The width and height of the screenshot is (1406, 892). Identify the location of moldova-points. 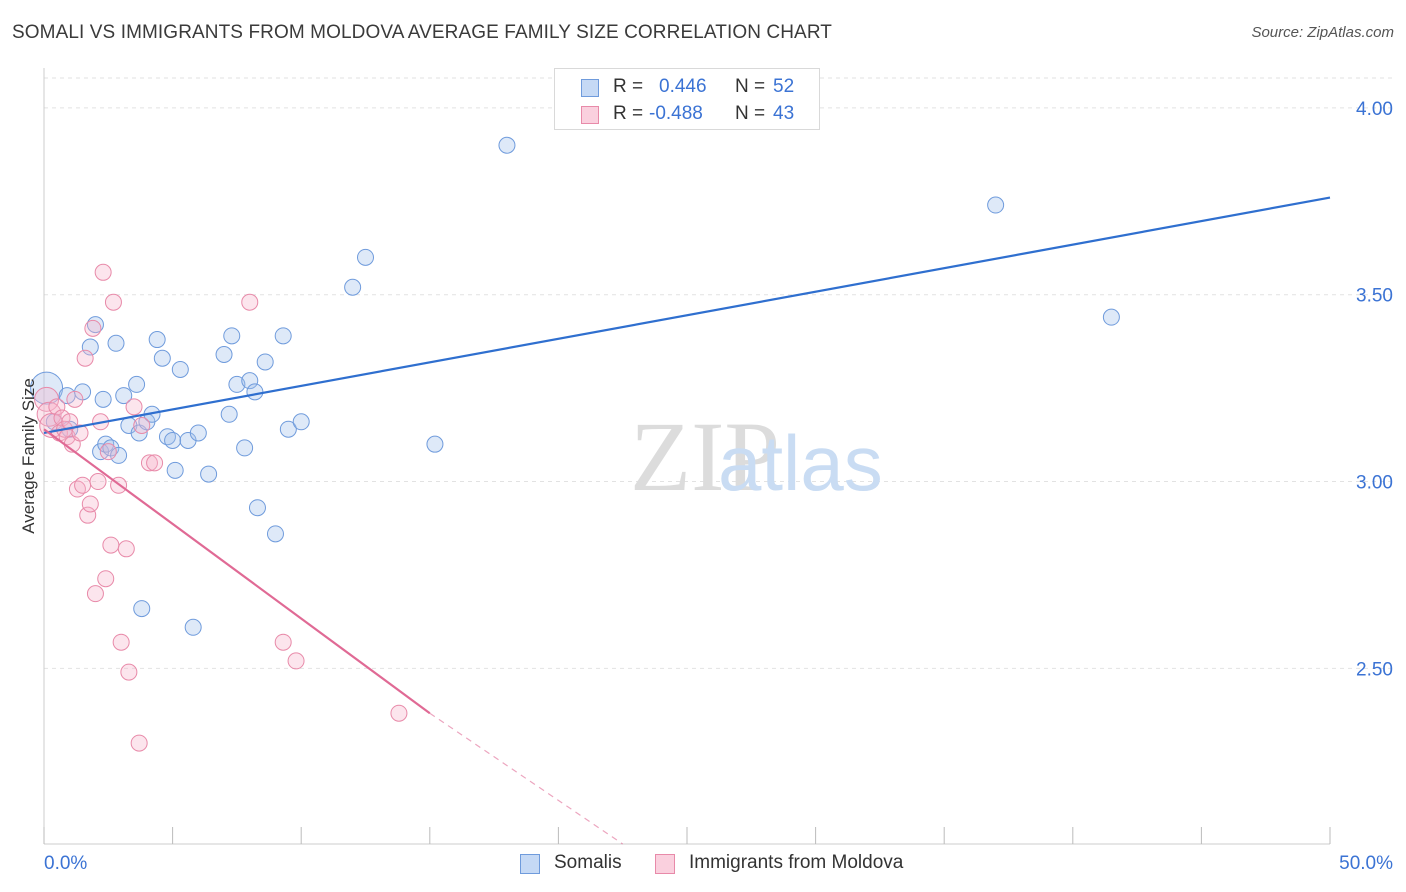
(221, 507).